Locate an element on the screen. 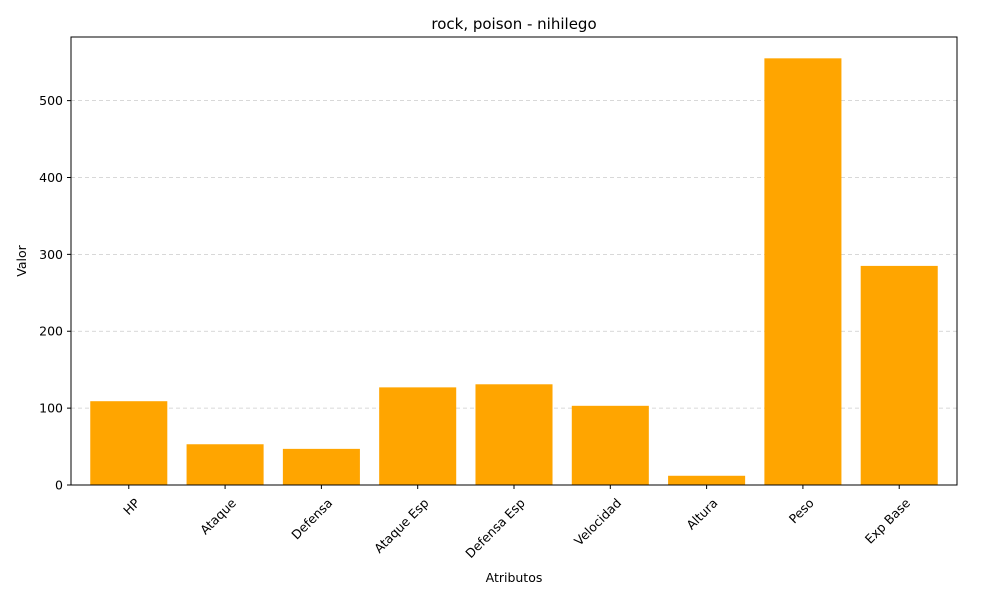 The width and height of the screenshot is (1000, 604). x-axis-label: Atributos is located at coordinates (514, 577).